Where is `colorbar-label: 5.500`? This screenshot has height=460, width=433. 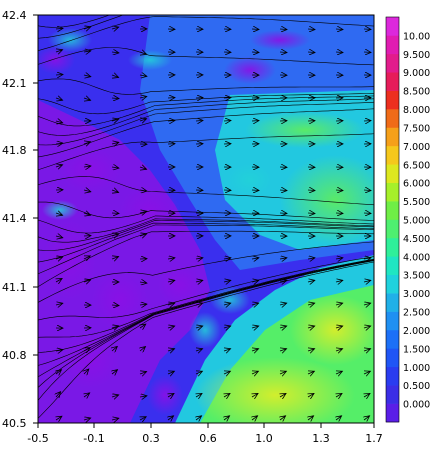 colorbar-label: 5.500 is located at coordinates (416, 202).